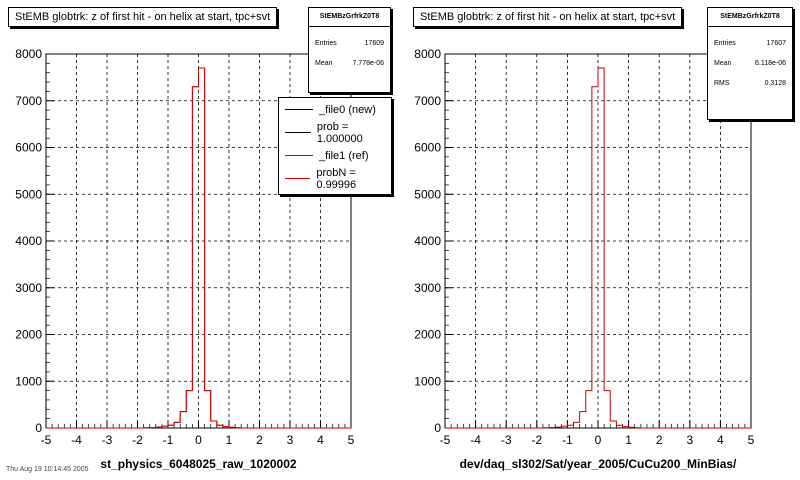 The width and height of the screenshot is (800, 480). I want to click on left-ytick-label-7: 7000, so click(28, 101).